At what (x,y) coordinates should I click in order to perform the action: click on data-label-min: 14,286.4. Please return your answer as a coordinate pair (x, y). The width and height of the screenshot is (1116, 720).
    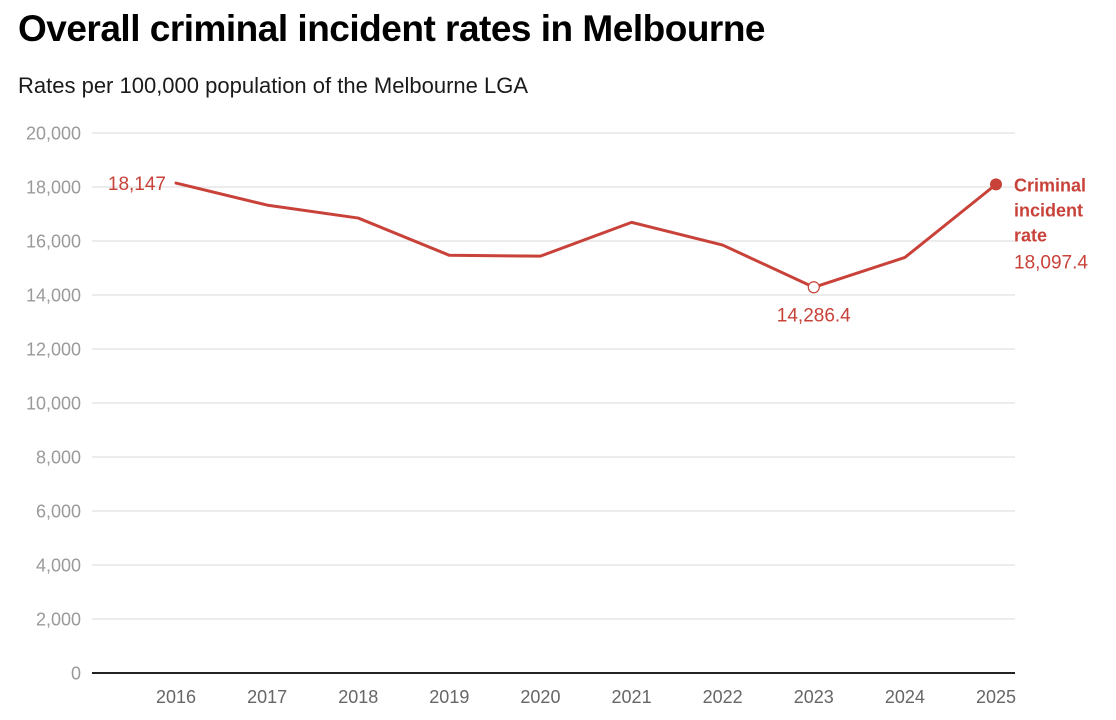
    Looking at the image, I should click on (814, 315).